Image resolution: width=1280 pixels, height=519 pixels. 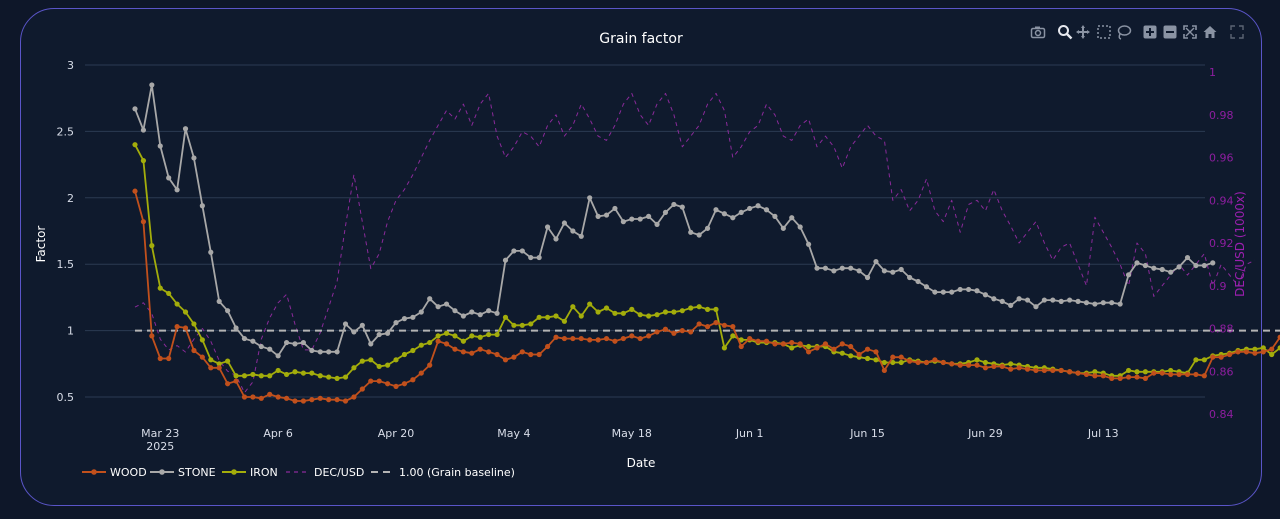 What do you see at coordinates (1038, 32) in the screenshot?
I see `camera-icon` at bounding box center [1038, 32].